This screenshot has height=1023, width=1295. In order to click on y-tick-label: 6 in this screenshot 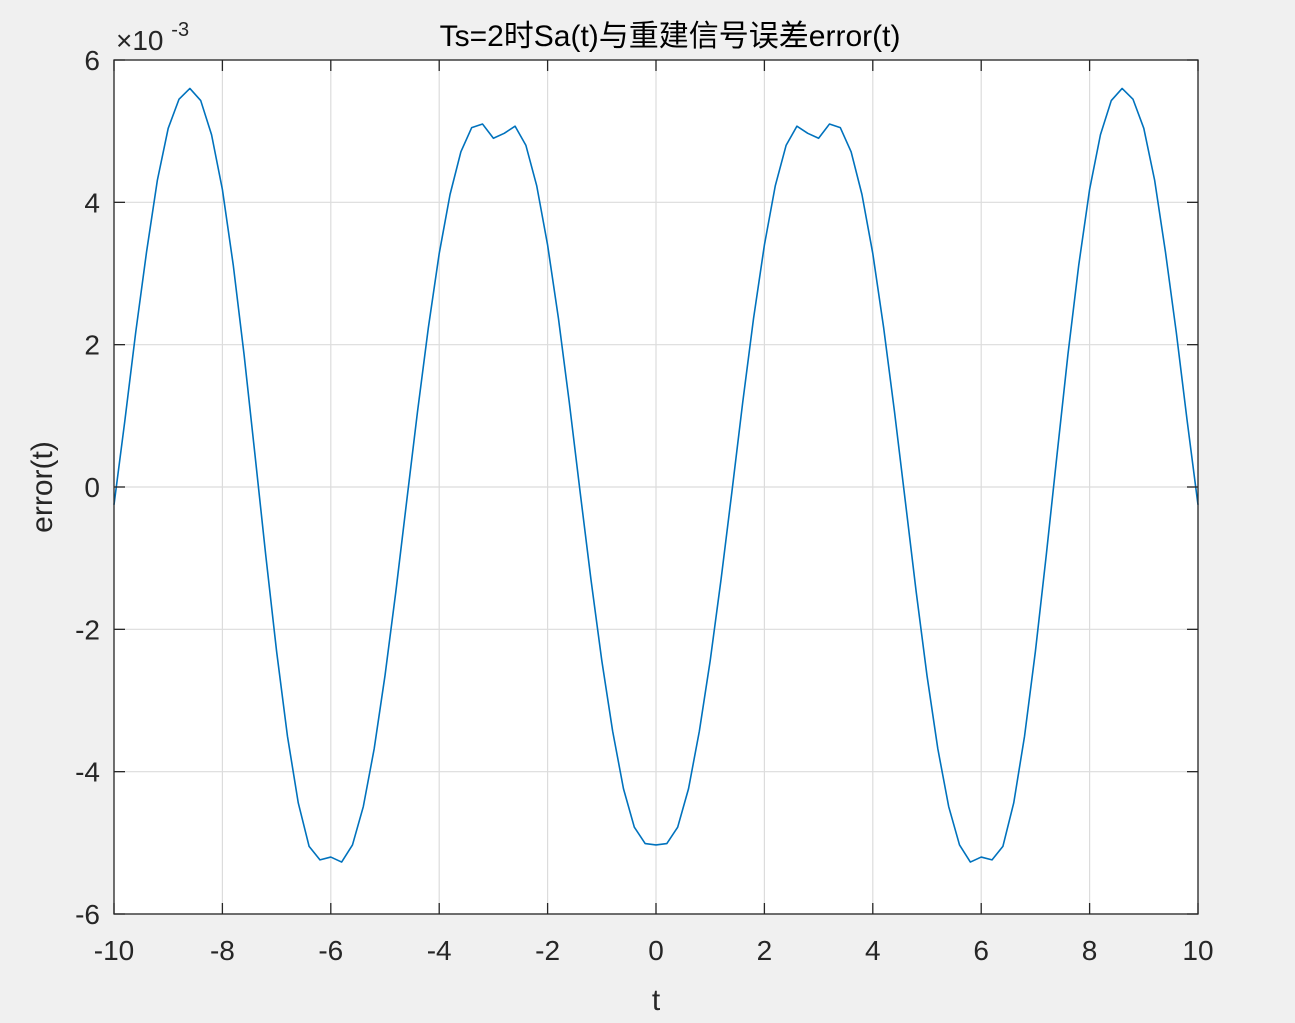, I will do `click(92, 60)`.